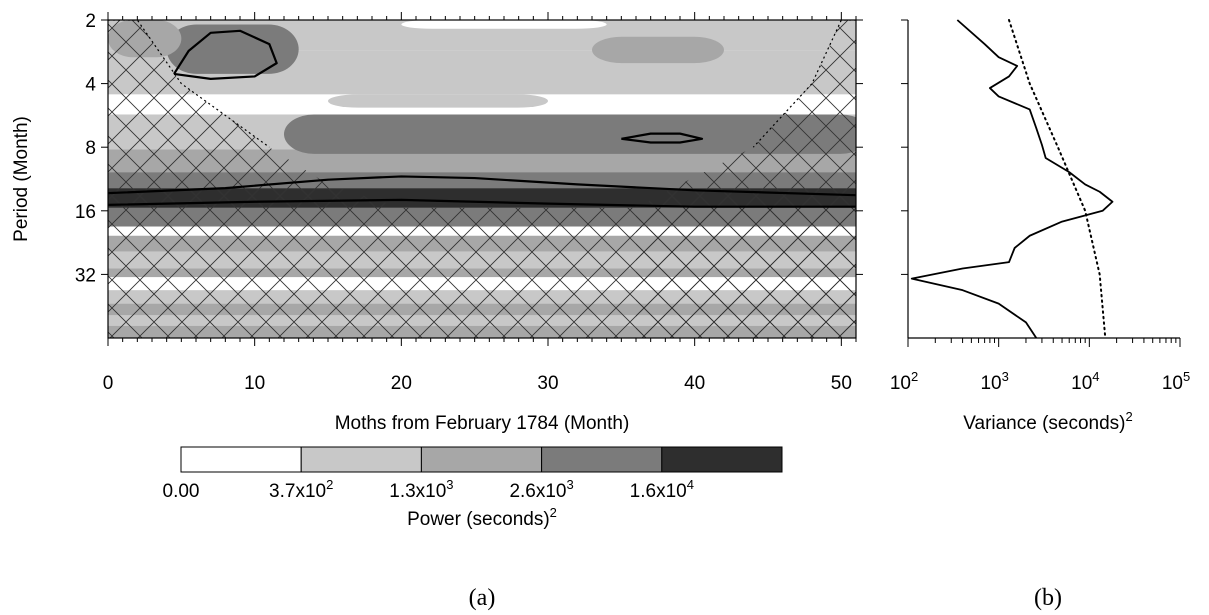  Describe the element at coordinates (1176, 381) in the screenshot. I see `x-tick-label: 10⁵` at that location.